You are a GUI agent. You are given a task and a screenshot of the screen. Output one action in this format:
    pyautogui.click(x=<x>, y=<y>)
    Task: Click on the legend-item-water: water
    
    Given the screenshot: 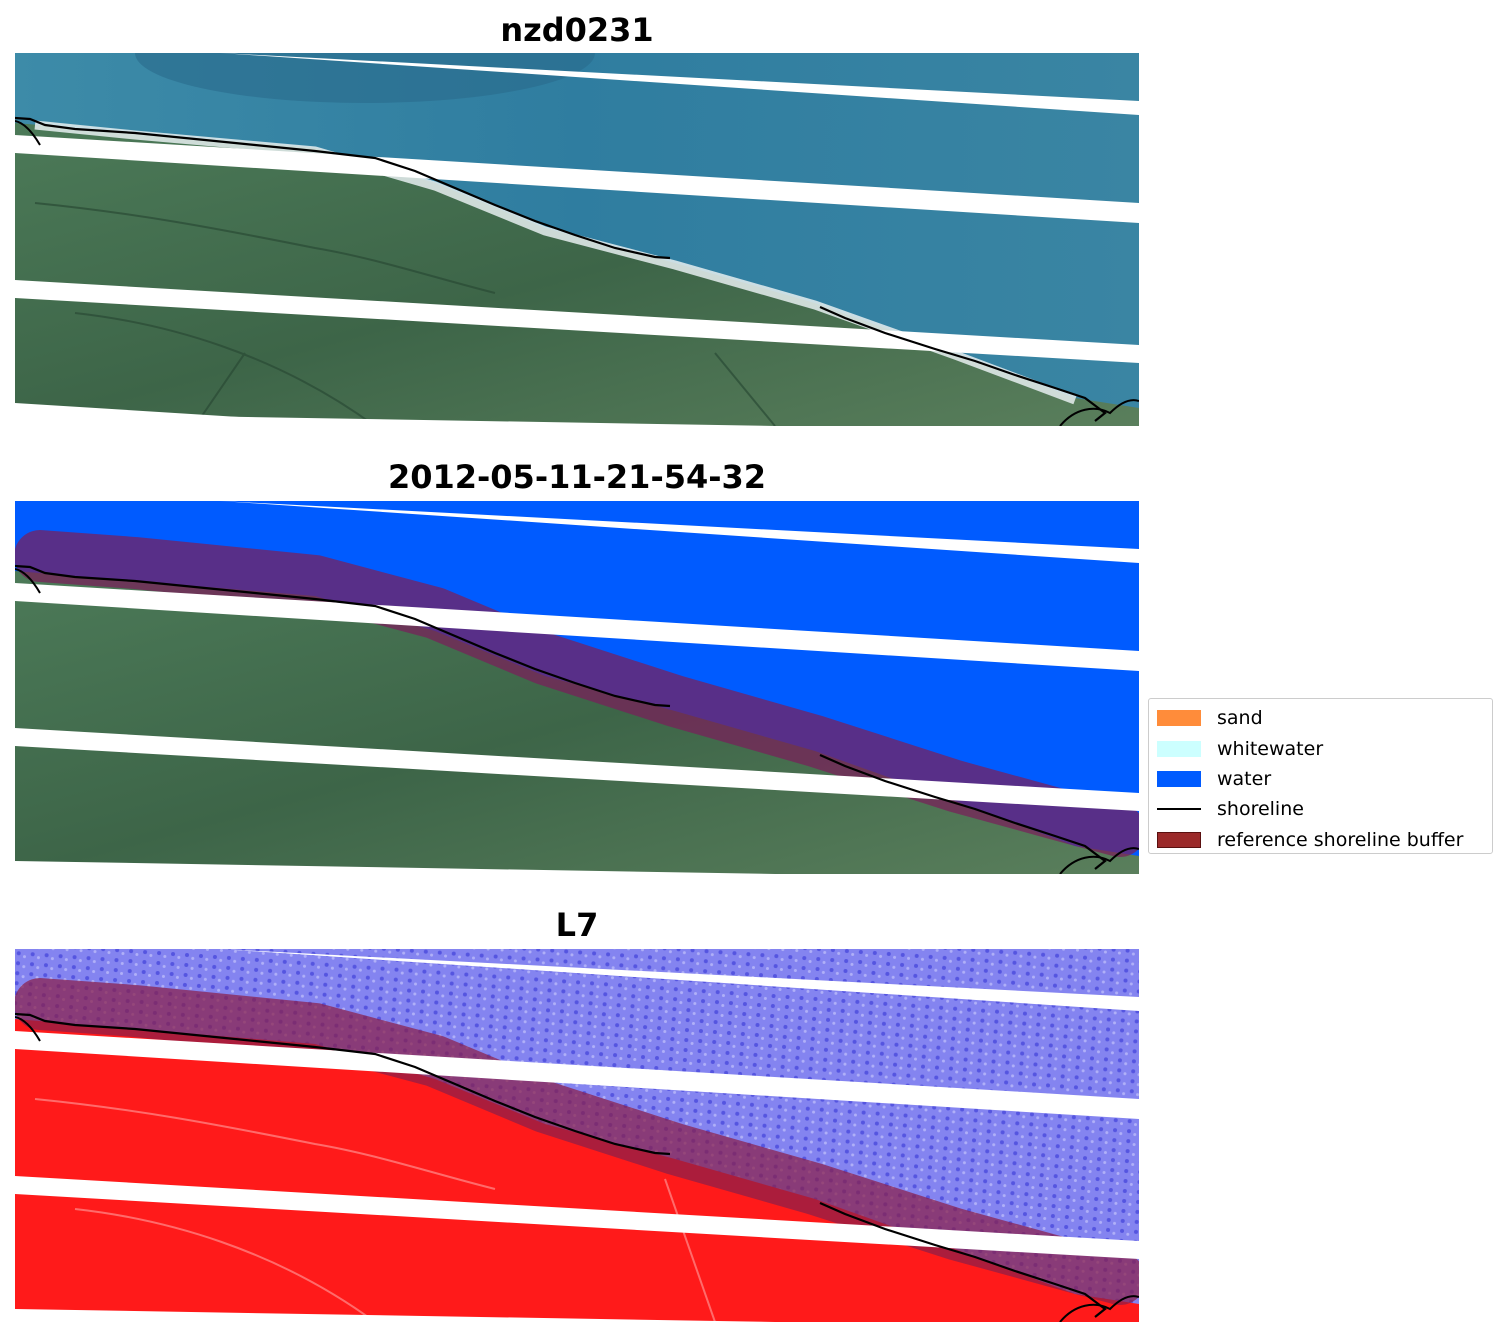 What is the action you would take?
    pyautogui.click(x=1320, y=779)
    